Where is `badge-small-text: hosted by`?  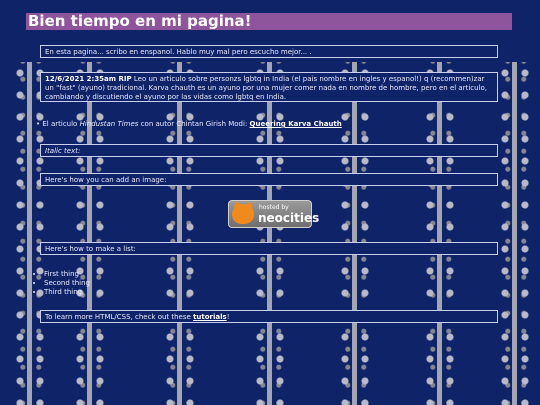 badge-small-text: hosted by is located at coordinates (274, 207).